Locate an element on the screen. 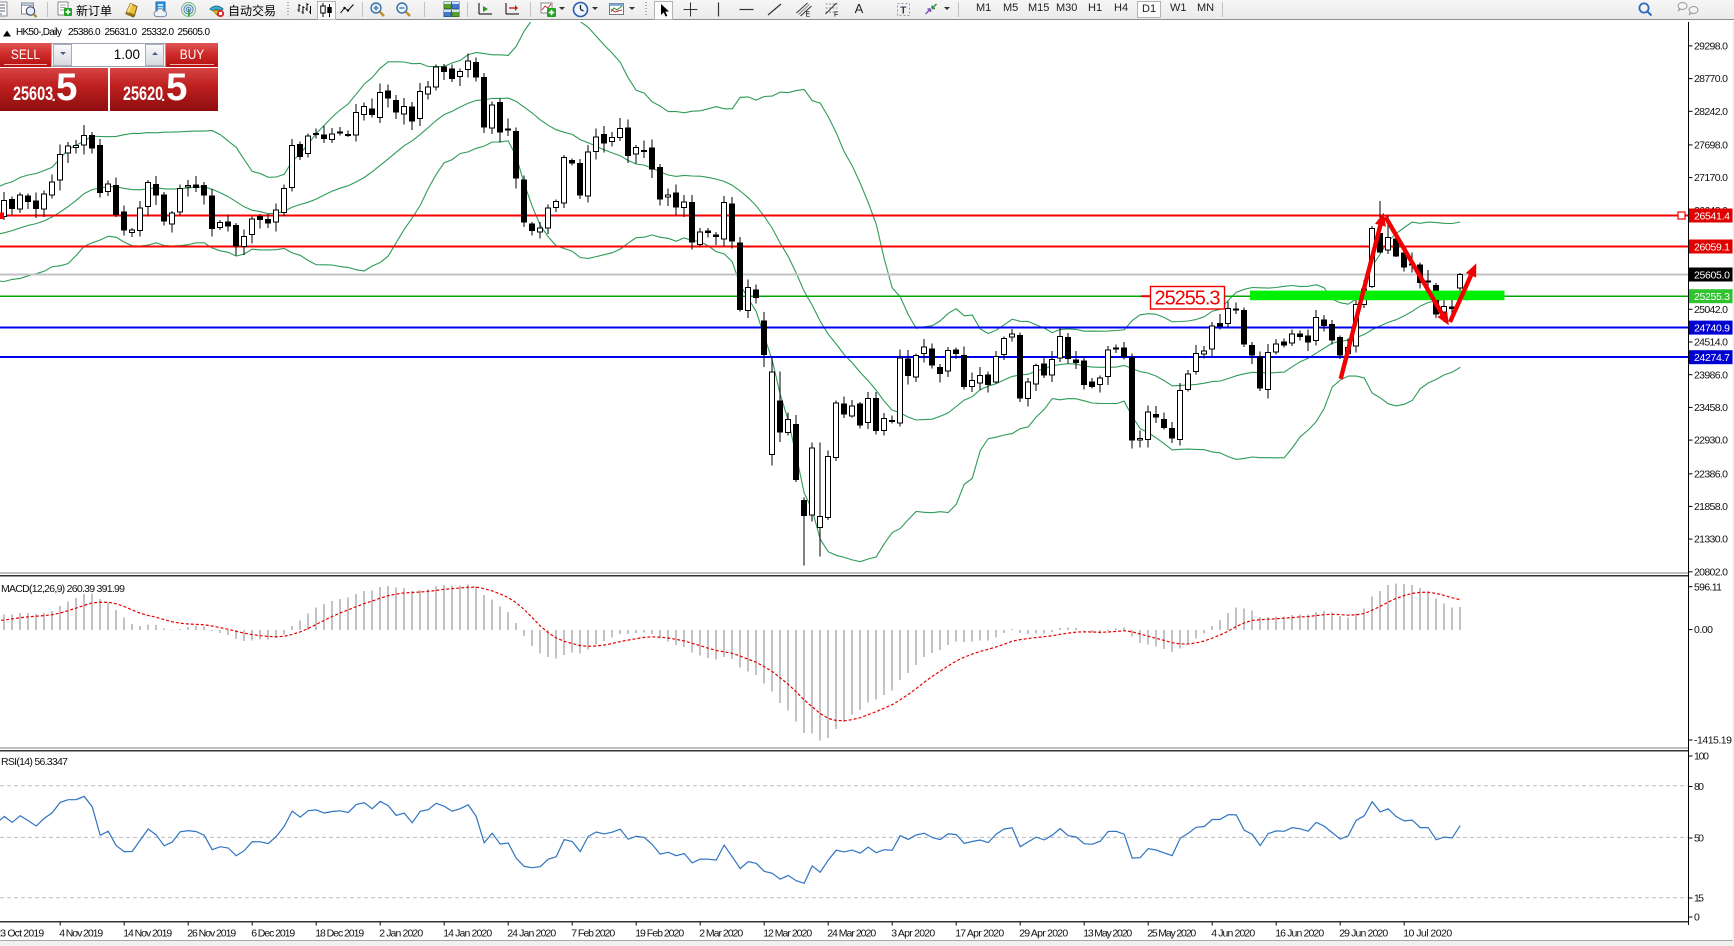 This screenshot has width=1734, height=946. svg-text: 24 Mar 2020 is located at coordinates (851, 934).